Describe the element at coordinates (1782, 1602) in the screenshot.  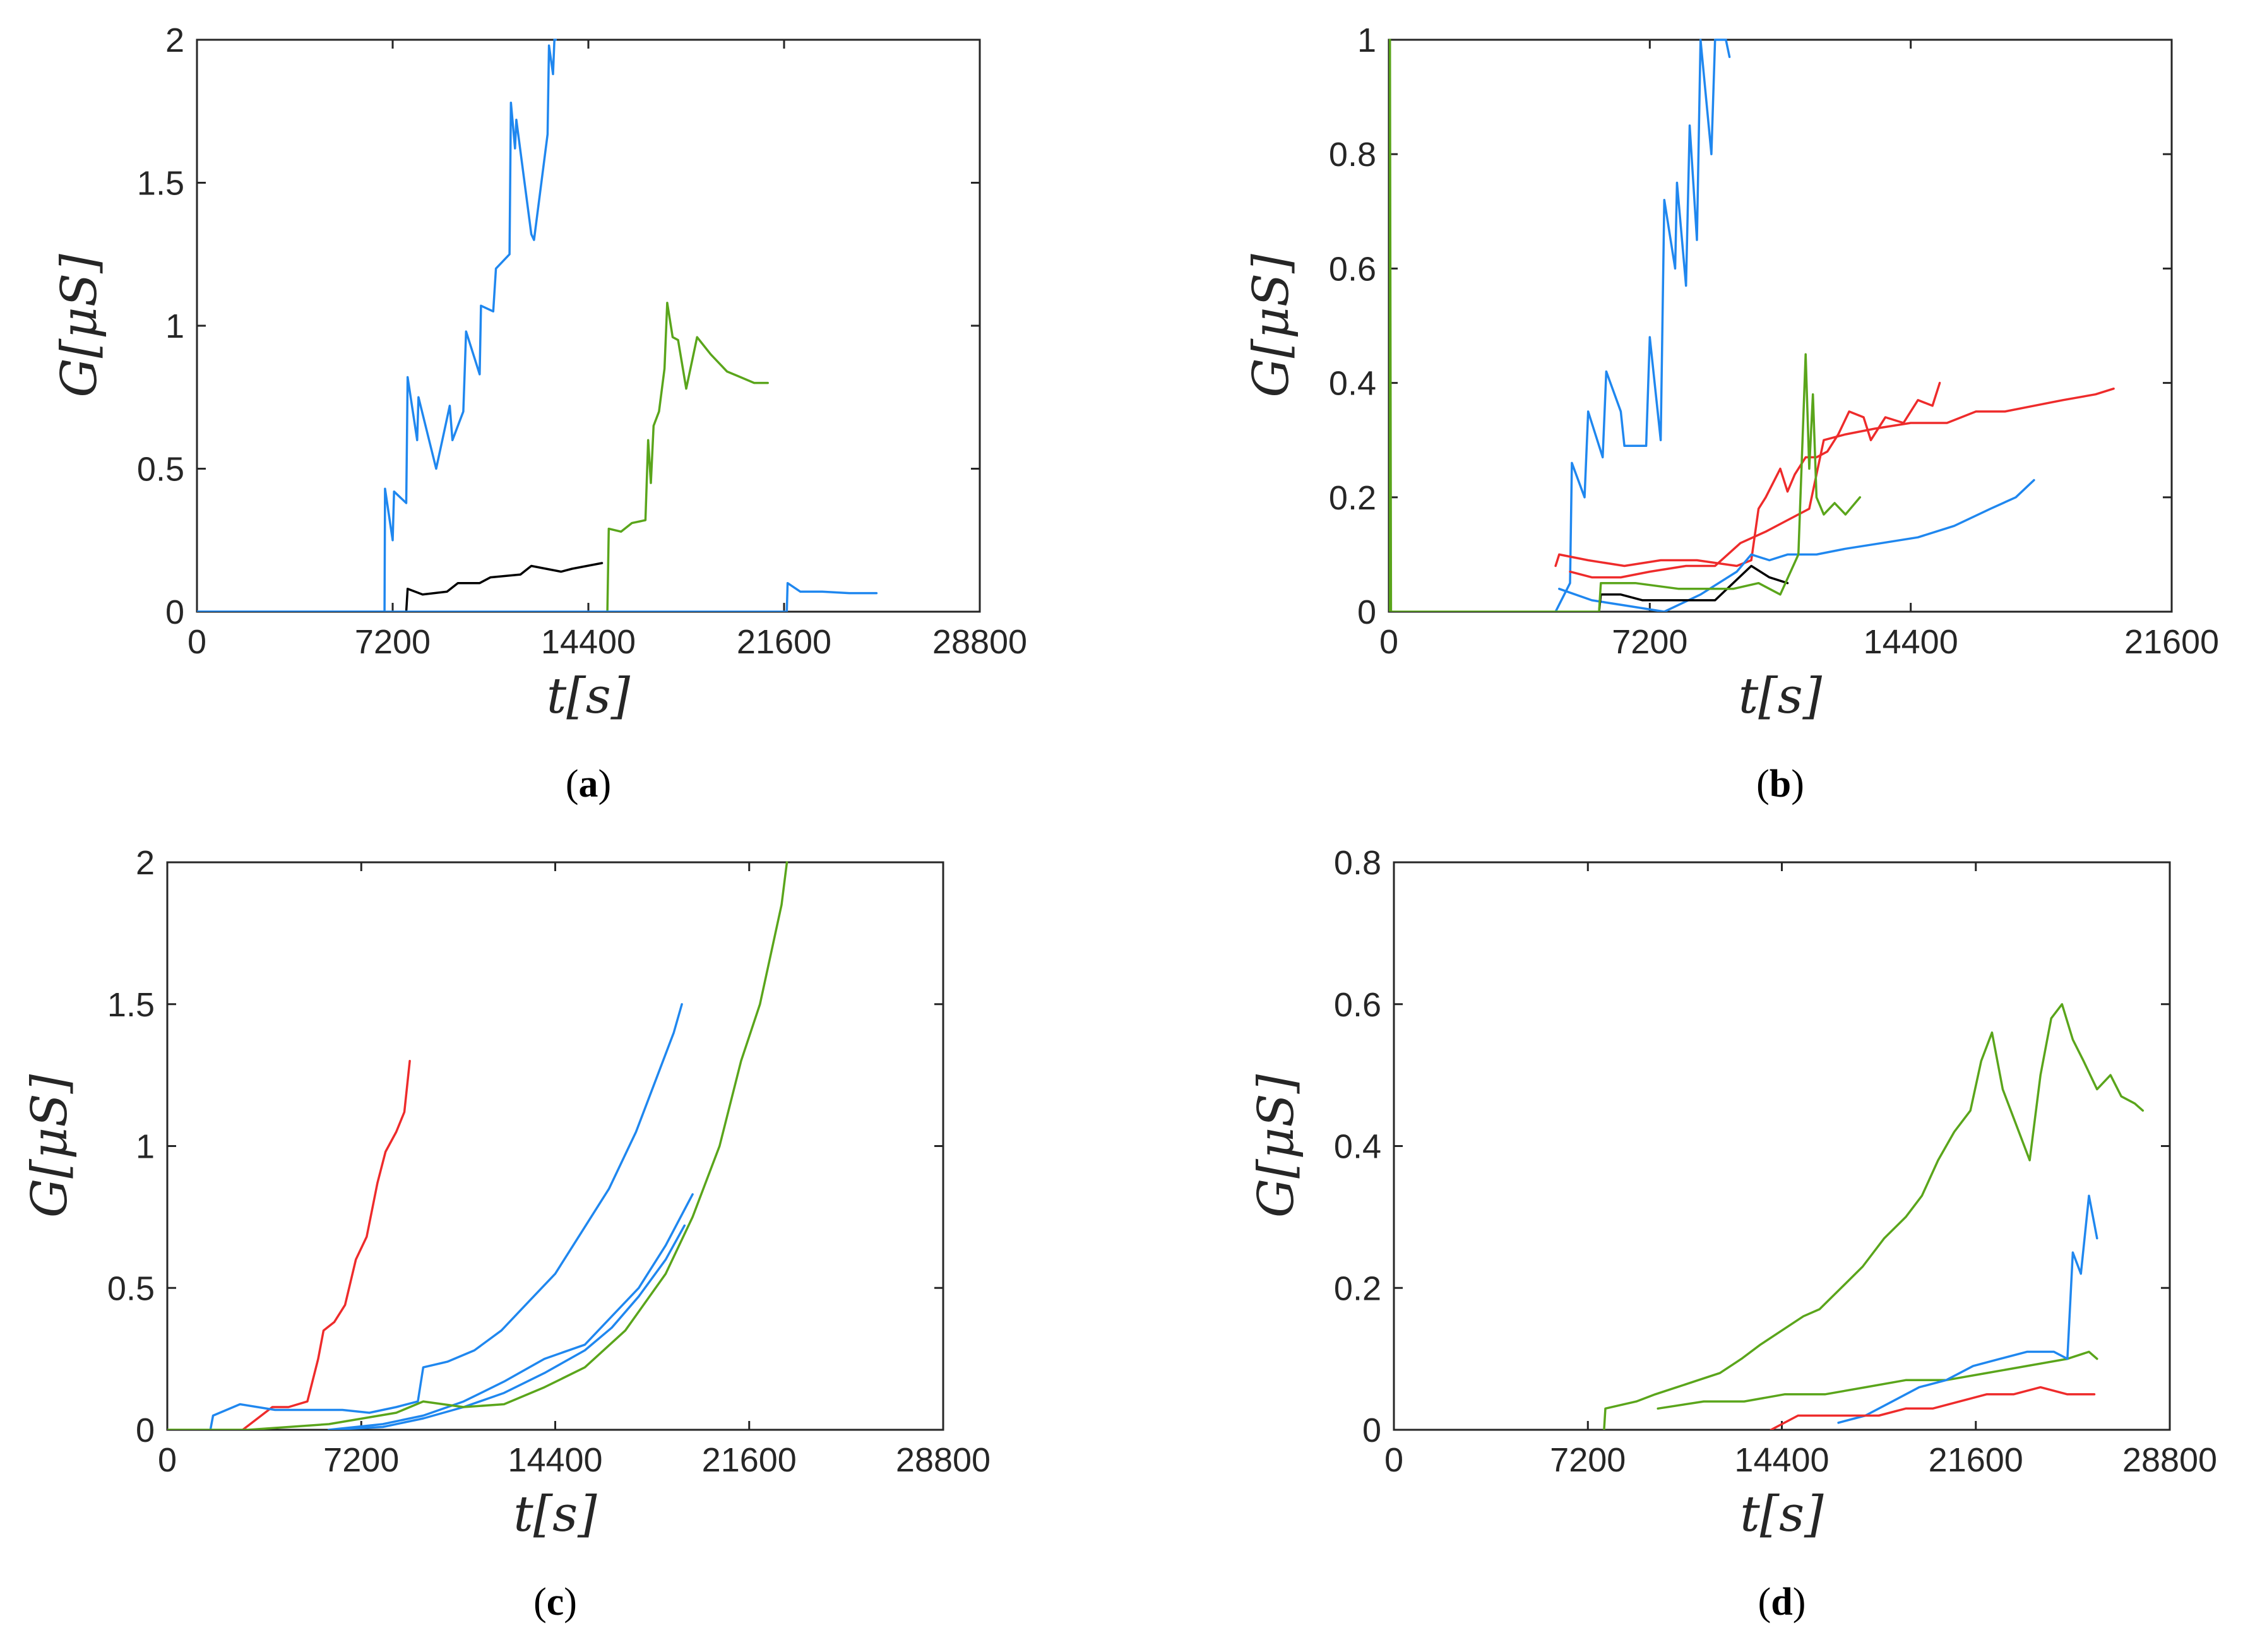
I see `panel-caption: (d)` at that location.